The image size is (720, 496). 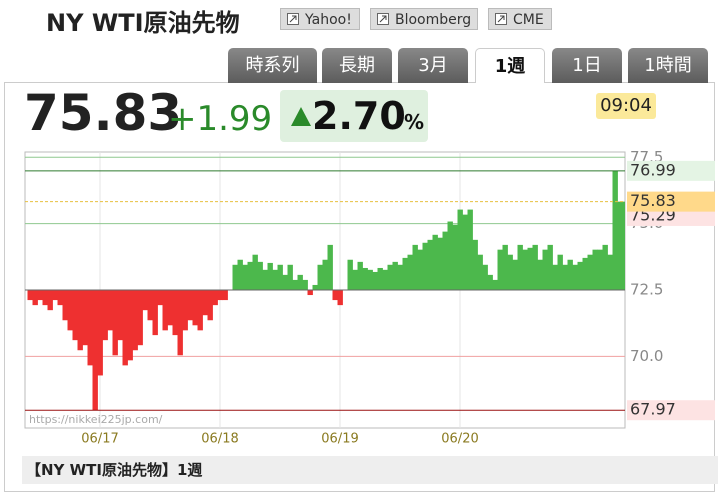 I want to click on marker-label: 76.99, so click(x=653, y=169).